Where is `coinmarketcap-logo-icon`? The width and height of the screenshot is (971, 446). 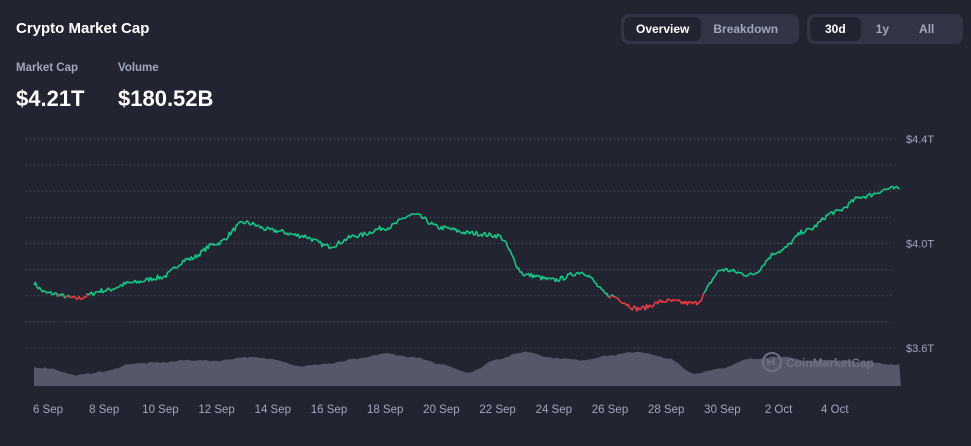 coinmarketcap-logo-icon is located at coordinates (772, 362).